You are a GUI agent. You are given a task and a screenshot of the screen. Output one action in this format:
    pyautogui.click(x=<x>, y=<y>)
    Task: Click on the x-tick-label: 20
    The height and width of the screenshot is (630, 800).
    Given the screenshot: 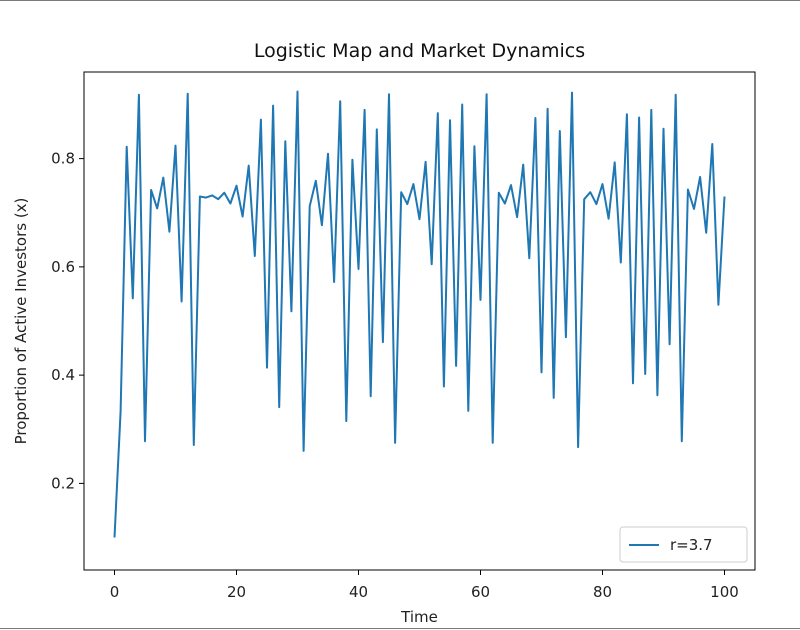 What is the action you would take?
    pyautogui.click(x=236, y=592)
    